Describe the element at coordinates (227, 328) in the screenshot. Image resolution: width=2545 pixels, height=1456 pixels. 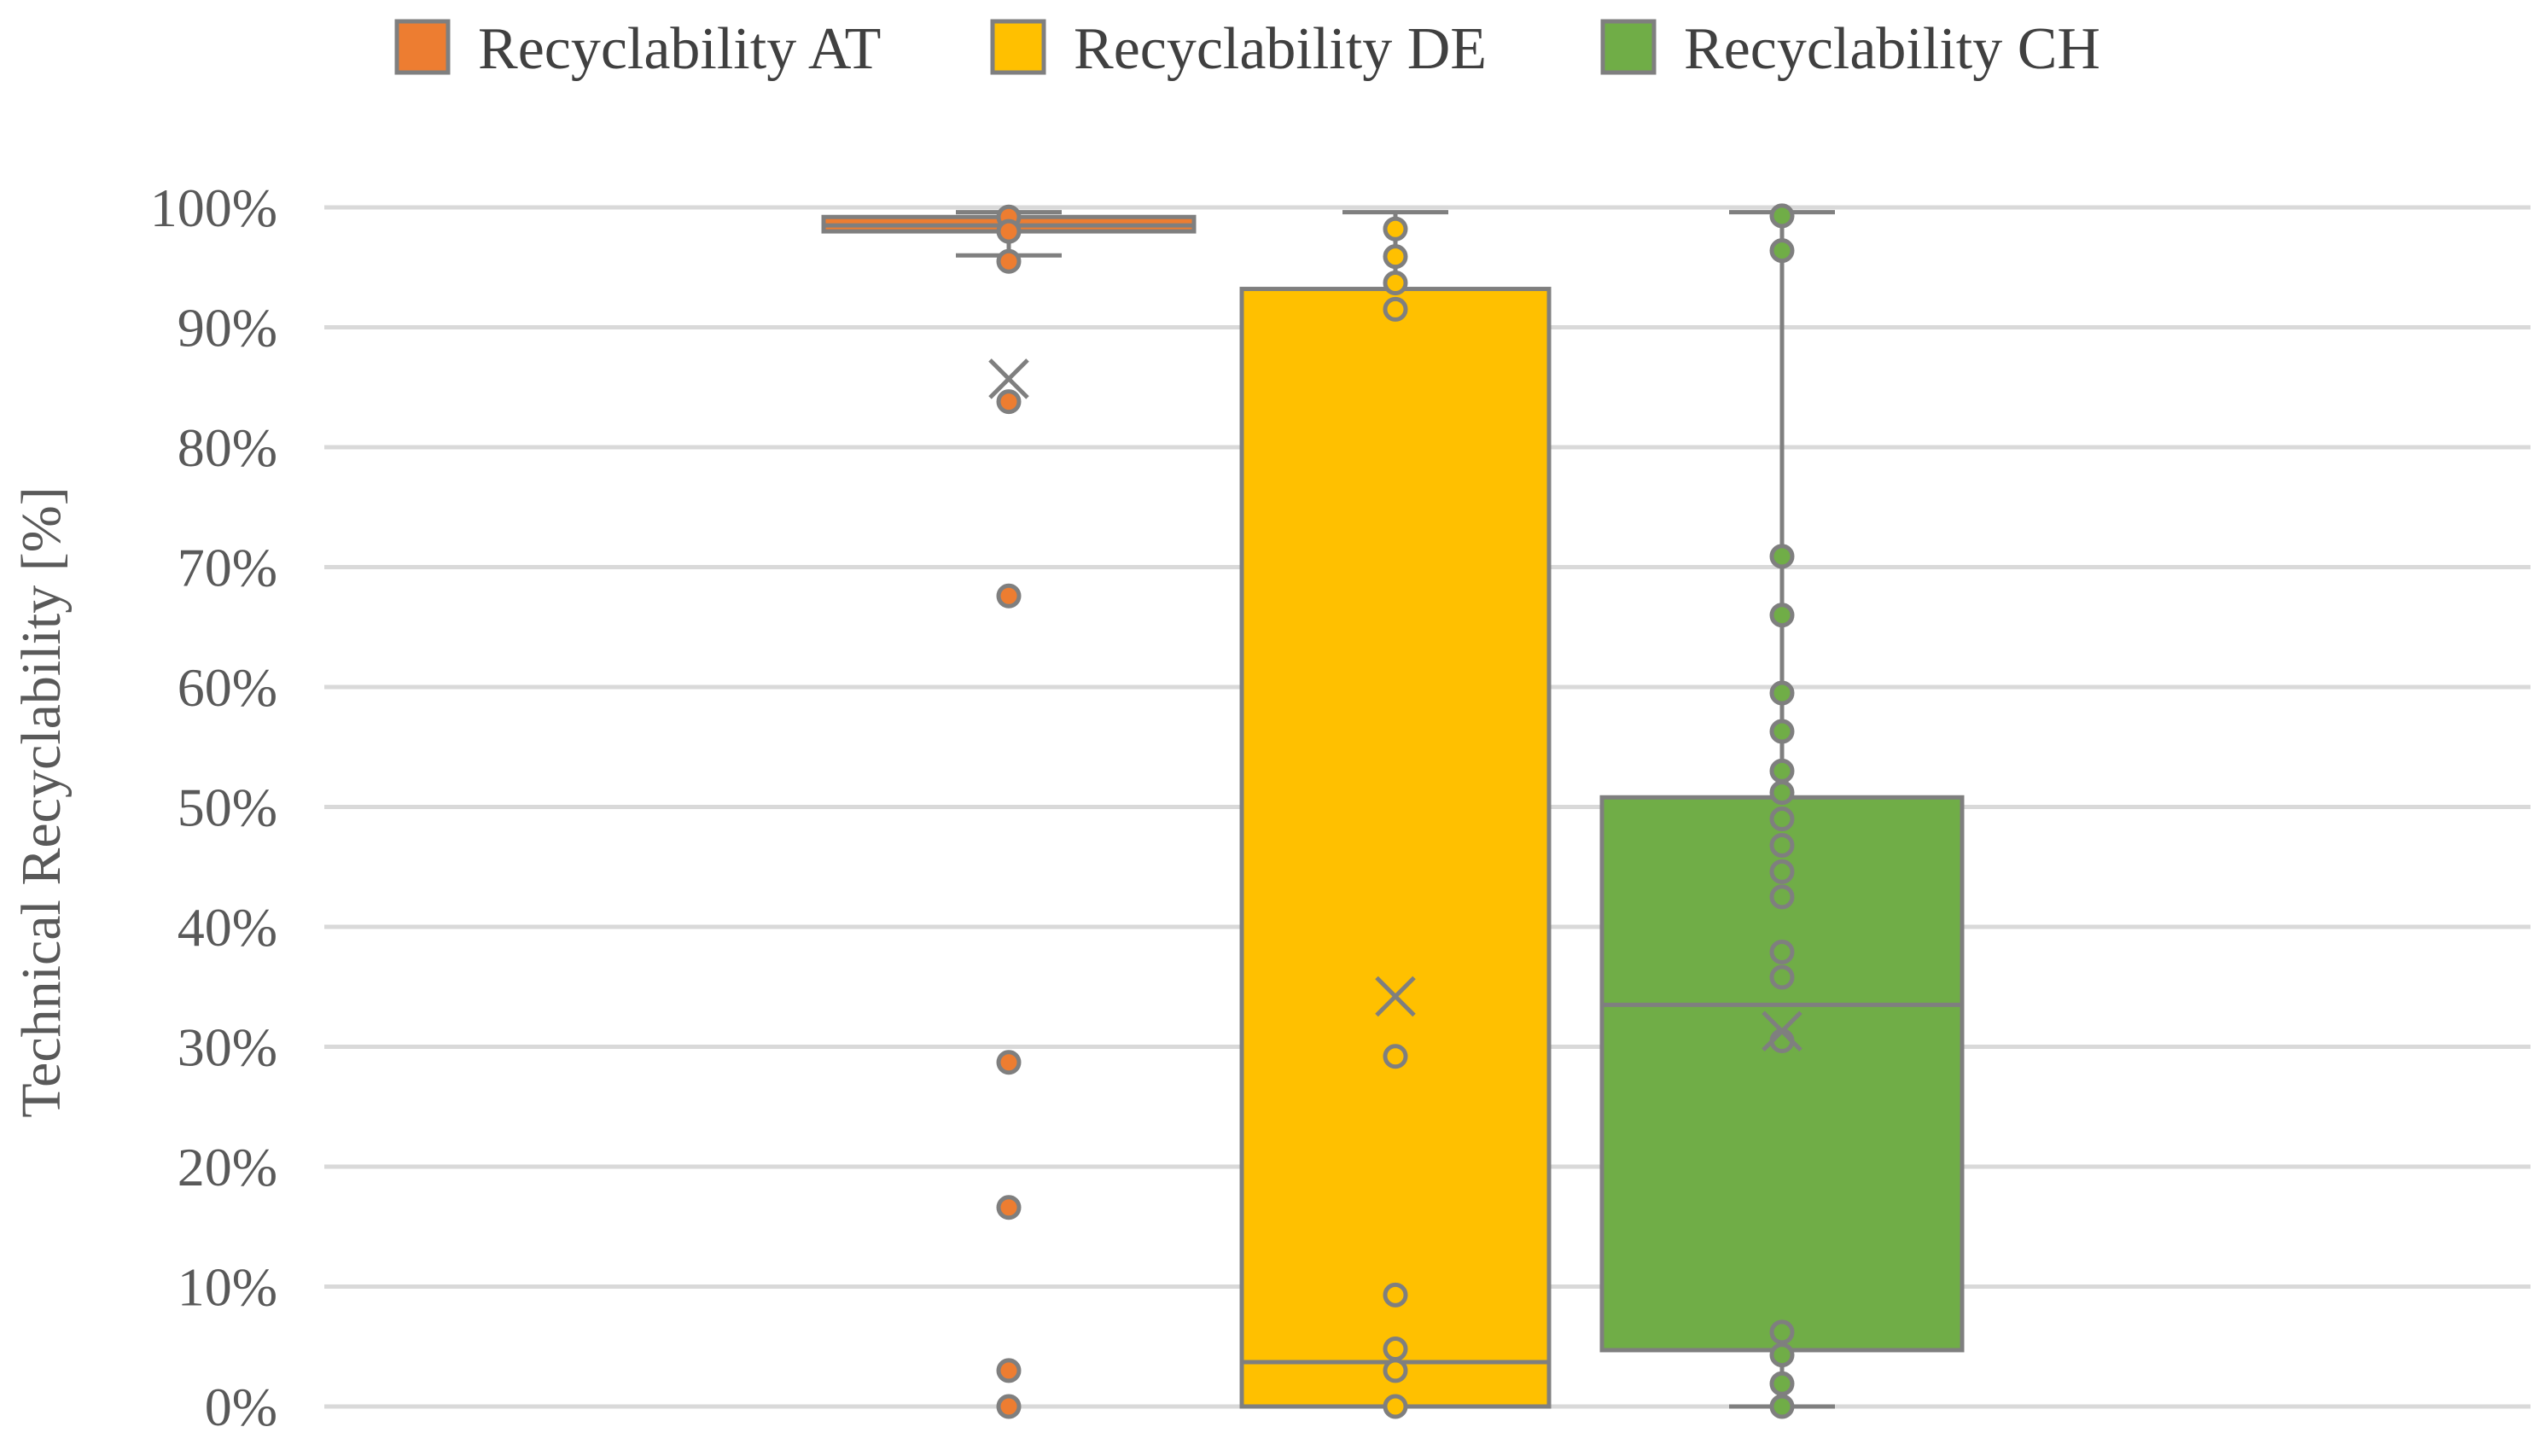
I see `y-tick-label: 90%` at that location.